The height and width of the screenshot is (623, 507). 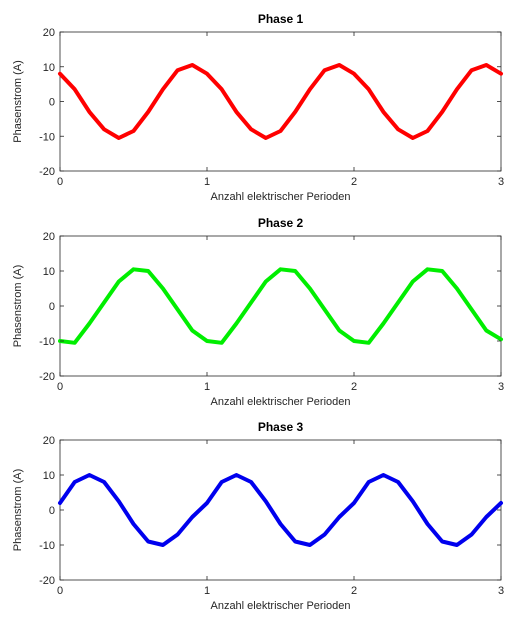 What do you see at coordinates (281, 19) in the screenshot?
I see `chart-title: Phase 1` at bounding box center [281, 19].